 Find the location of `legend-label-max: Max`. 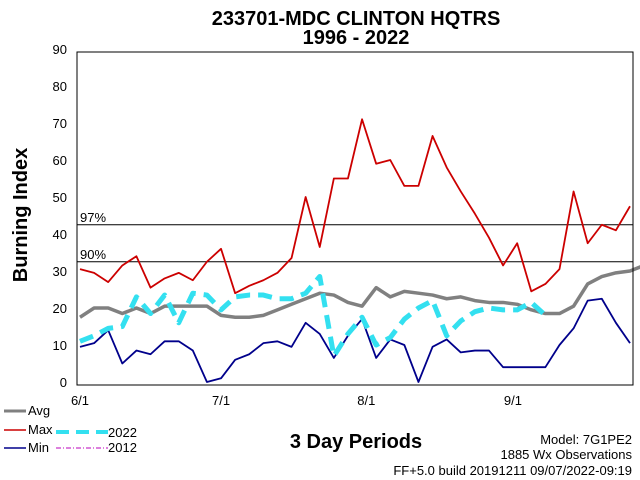

legend-label-max: Max is located at coordinates (40, 429).